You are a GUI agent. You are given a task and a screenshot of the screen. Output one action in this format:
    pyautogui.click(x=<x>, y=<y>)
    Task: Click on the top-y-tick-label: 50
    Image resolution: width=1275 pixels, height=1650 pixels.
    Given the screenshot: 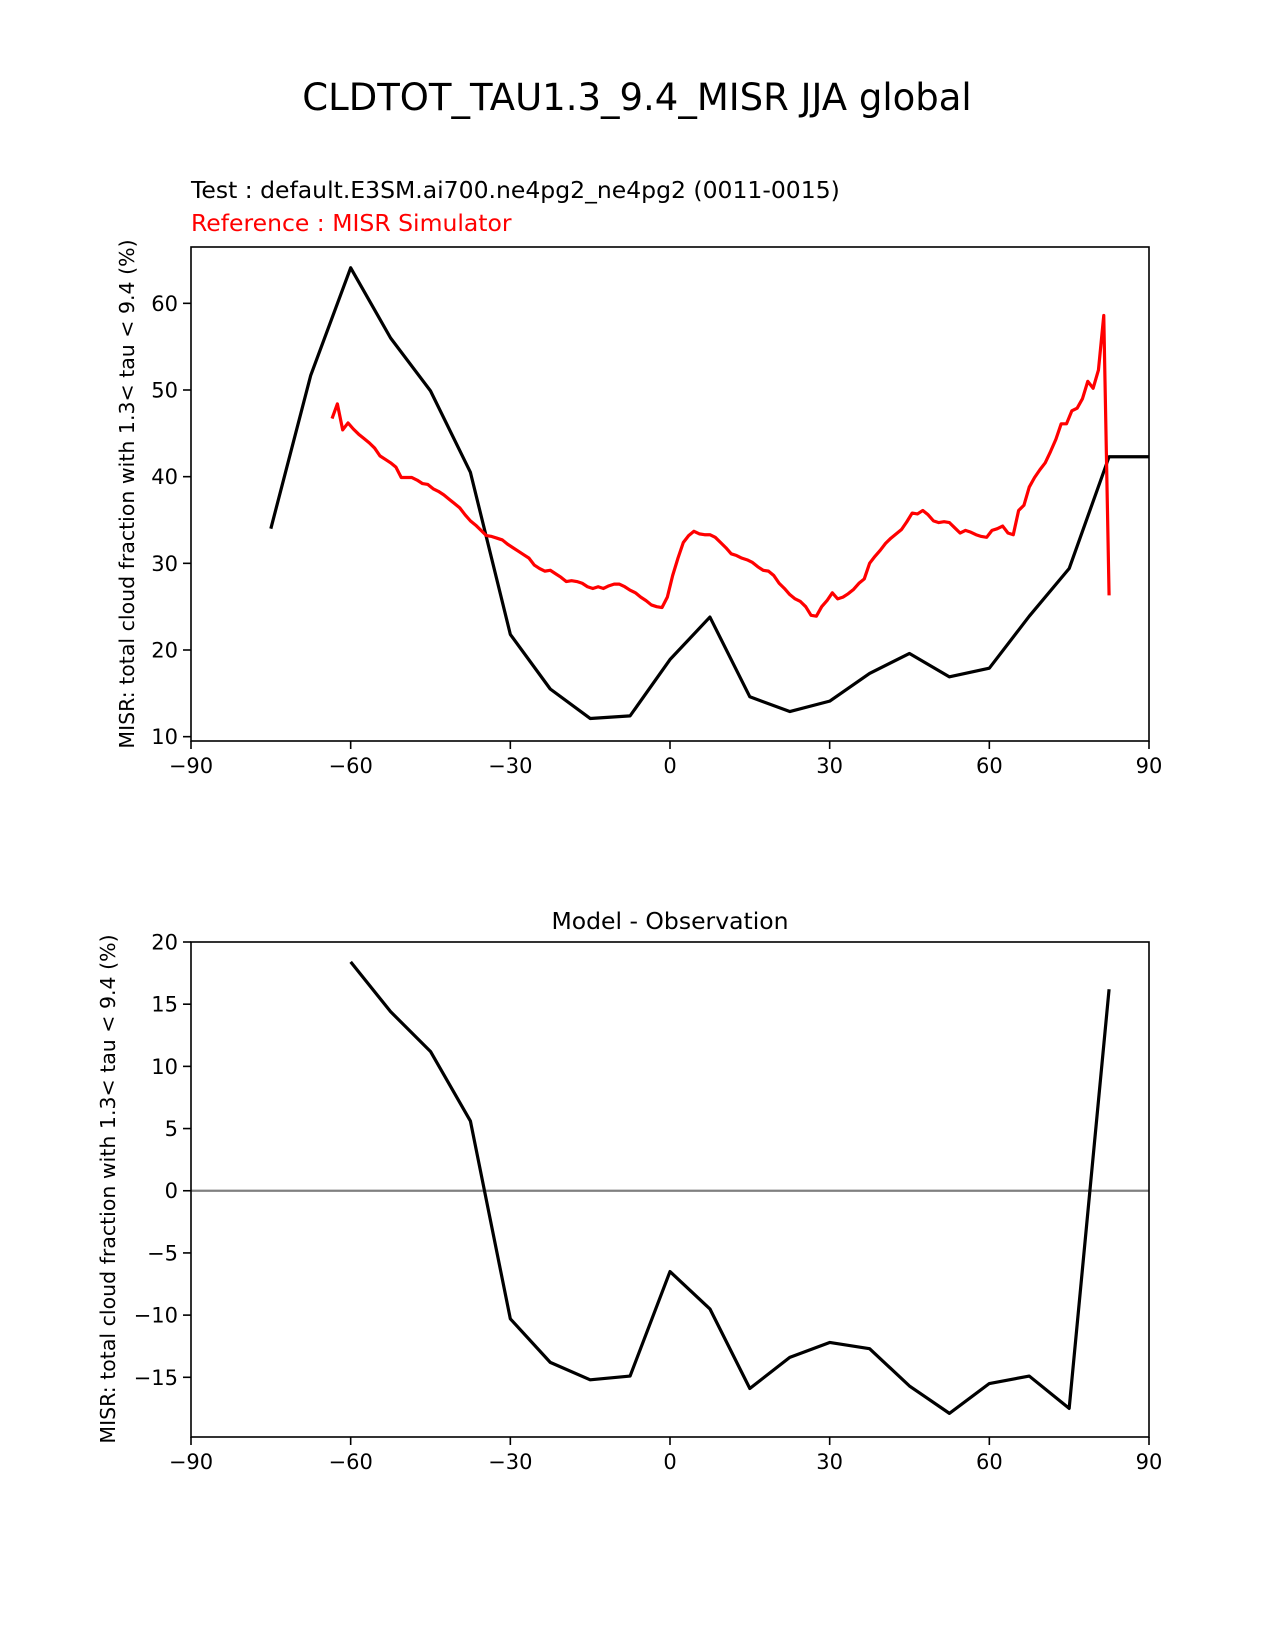 What is the action you would take?
    pyautogui.click(x=164, y=391)
    